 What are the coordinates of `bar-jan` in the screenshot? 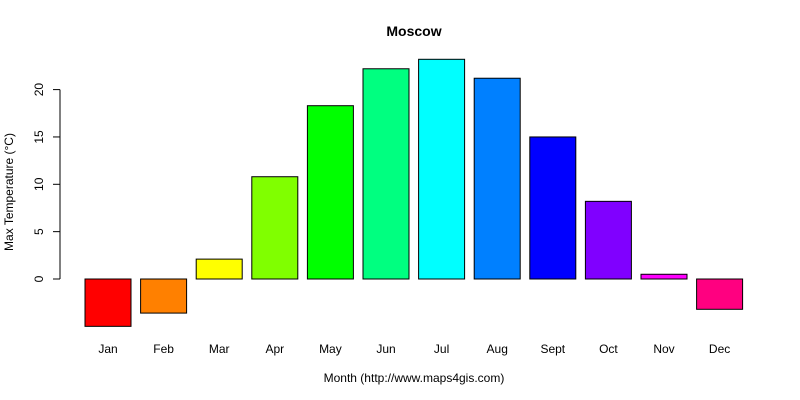 It's located at (108, 302).